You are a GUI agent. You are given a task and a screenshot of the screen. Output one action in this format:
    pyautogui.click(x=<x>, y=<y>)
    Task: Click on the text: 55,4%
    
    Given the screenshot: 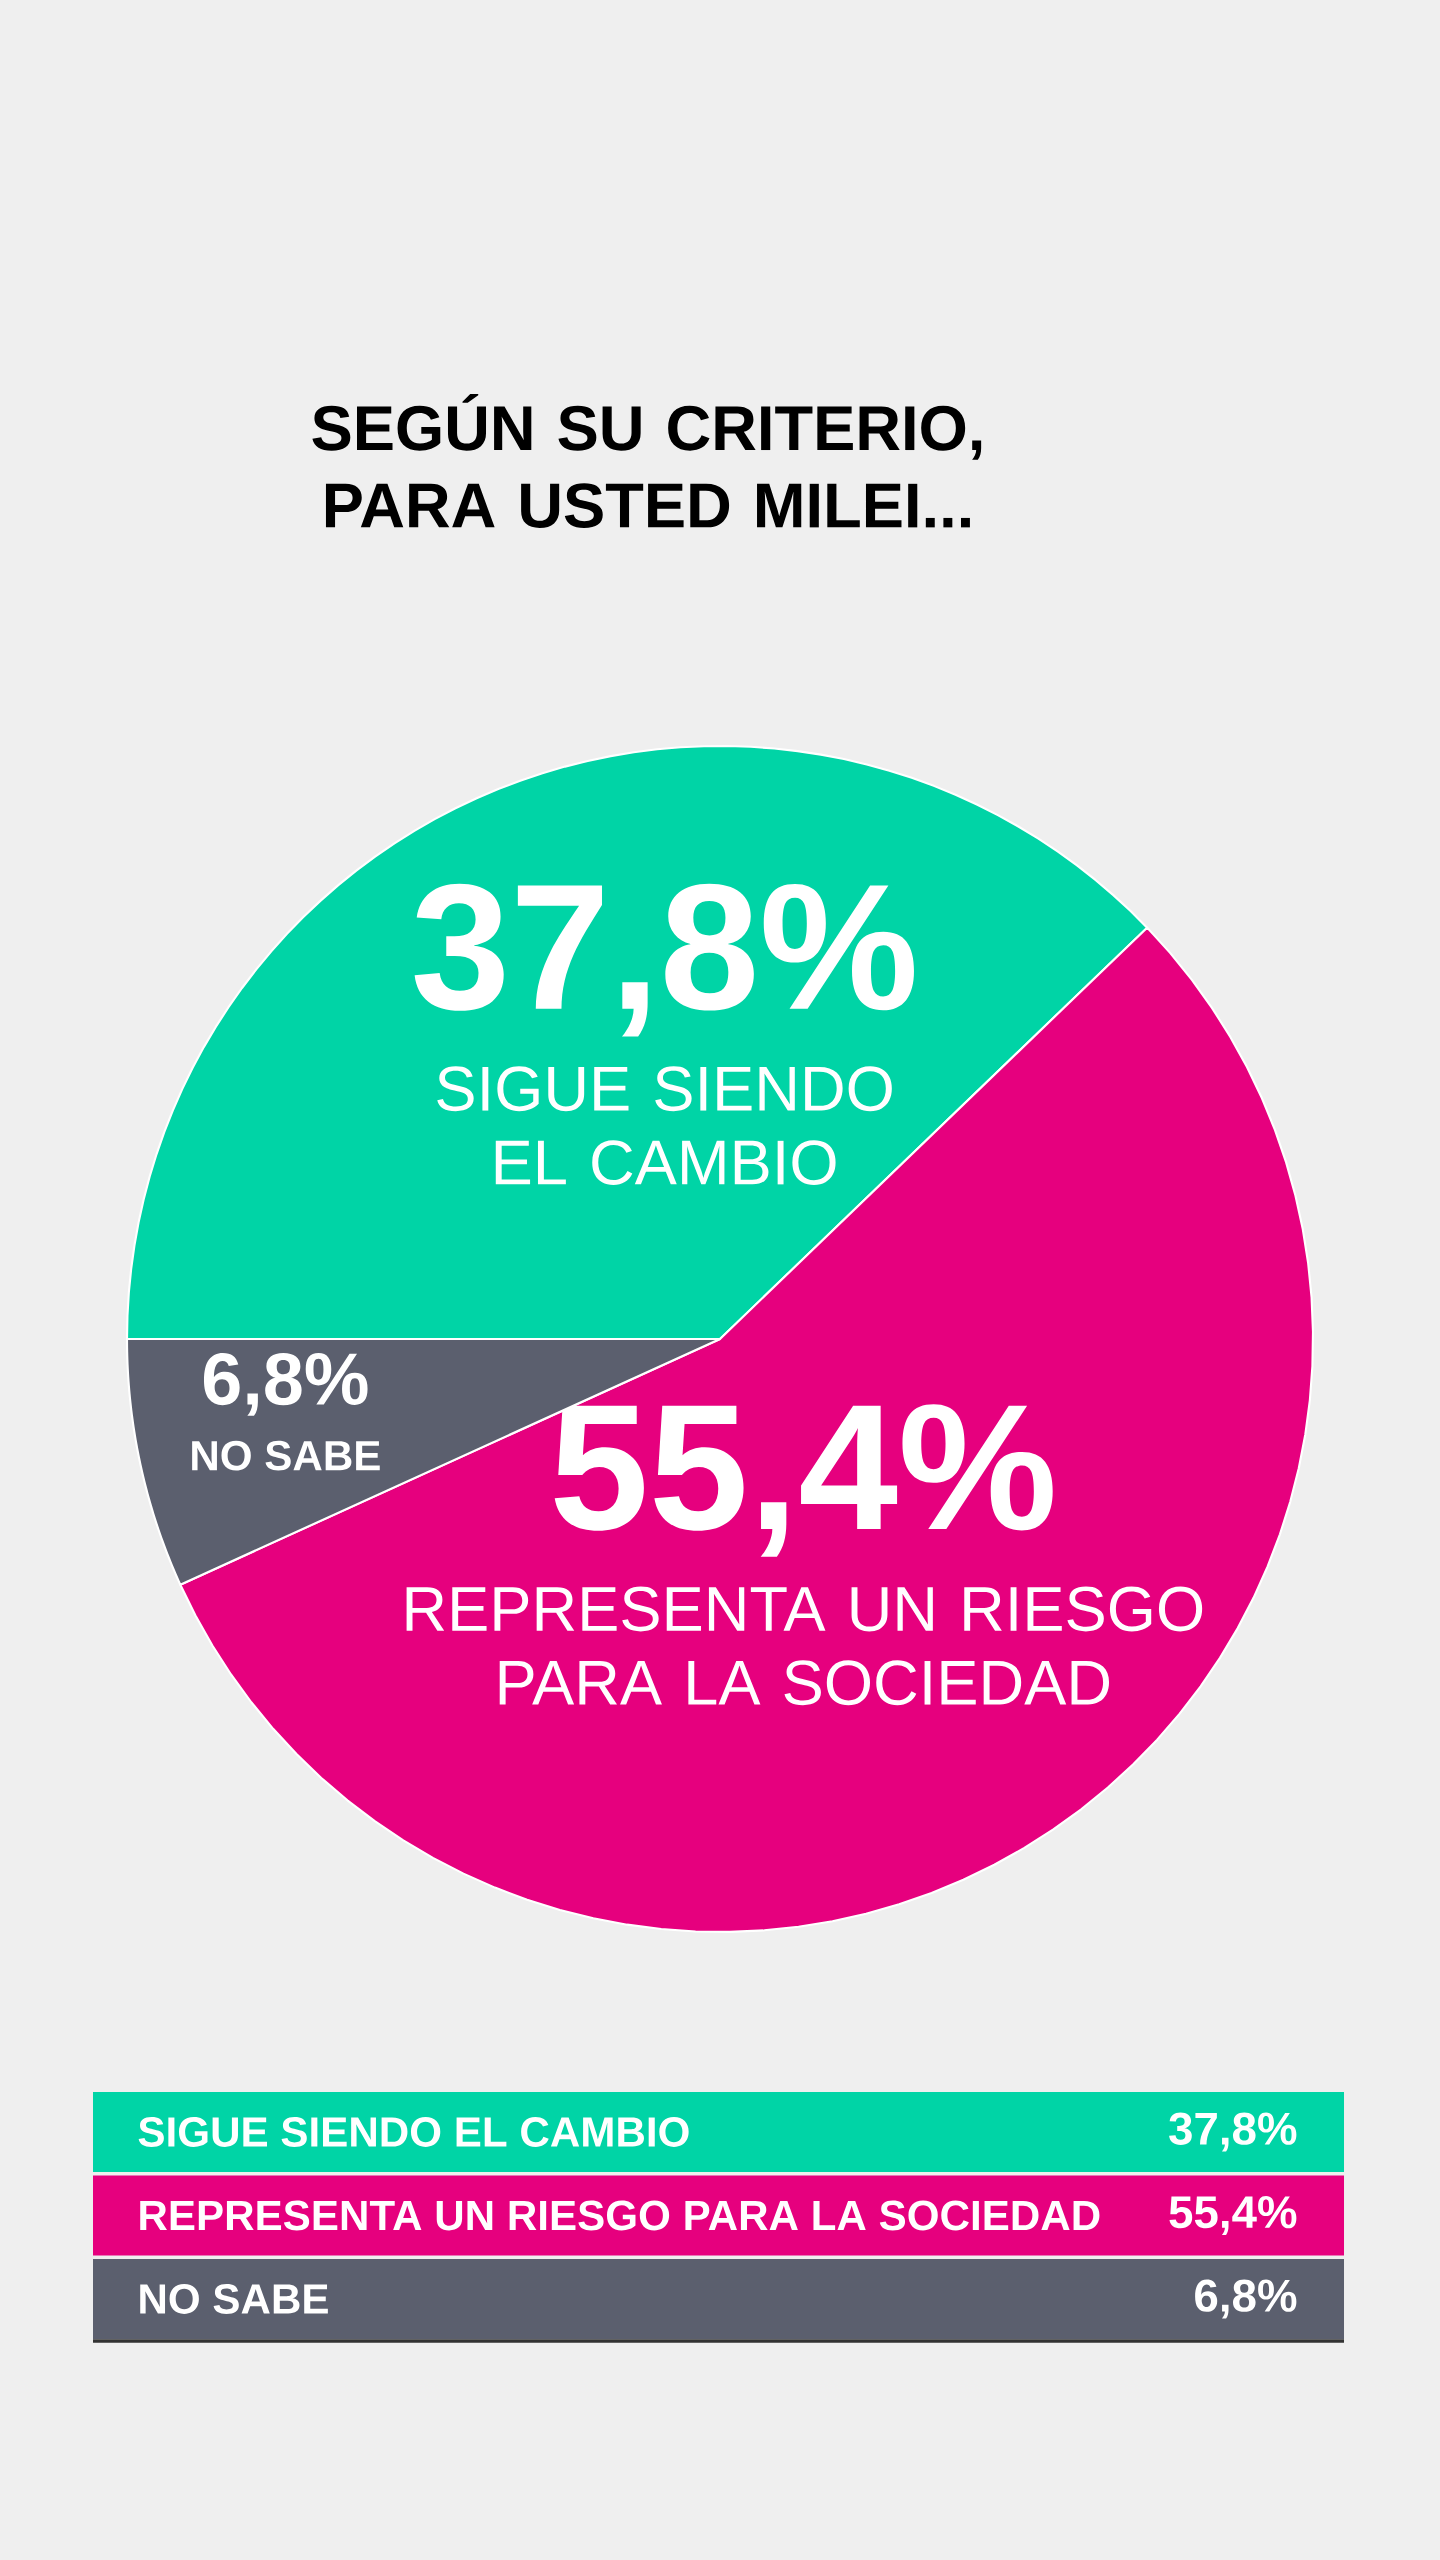 What is the action you would take?
    pyautogui.click(x=1233, y=2215)
    